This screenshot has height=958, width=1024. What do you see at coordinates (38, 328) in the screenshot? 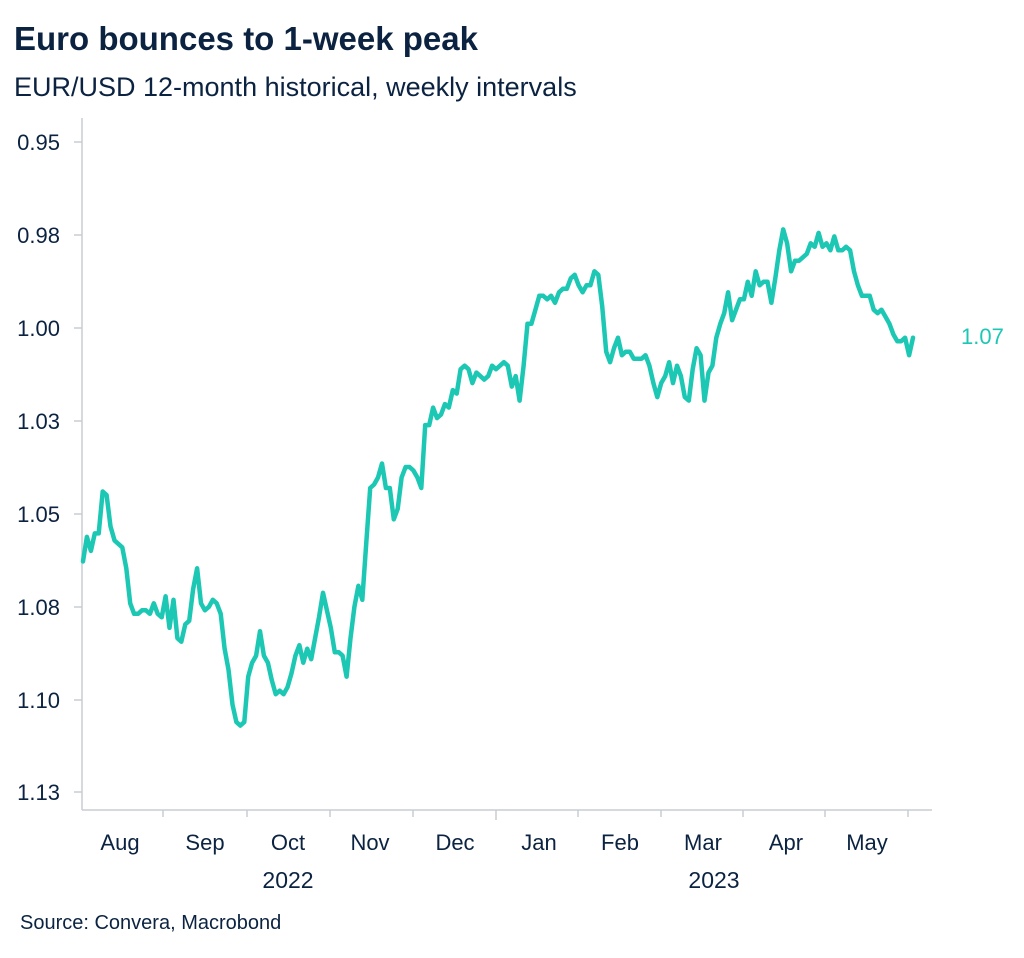
I see `y-tick-label: 1.00` at bounding box center [38, 328].